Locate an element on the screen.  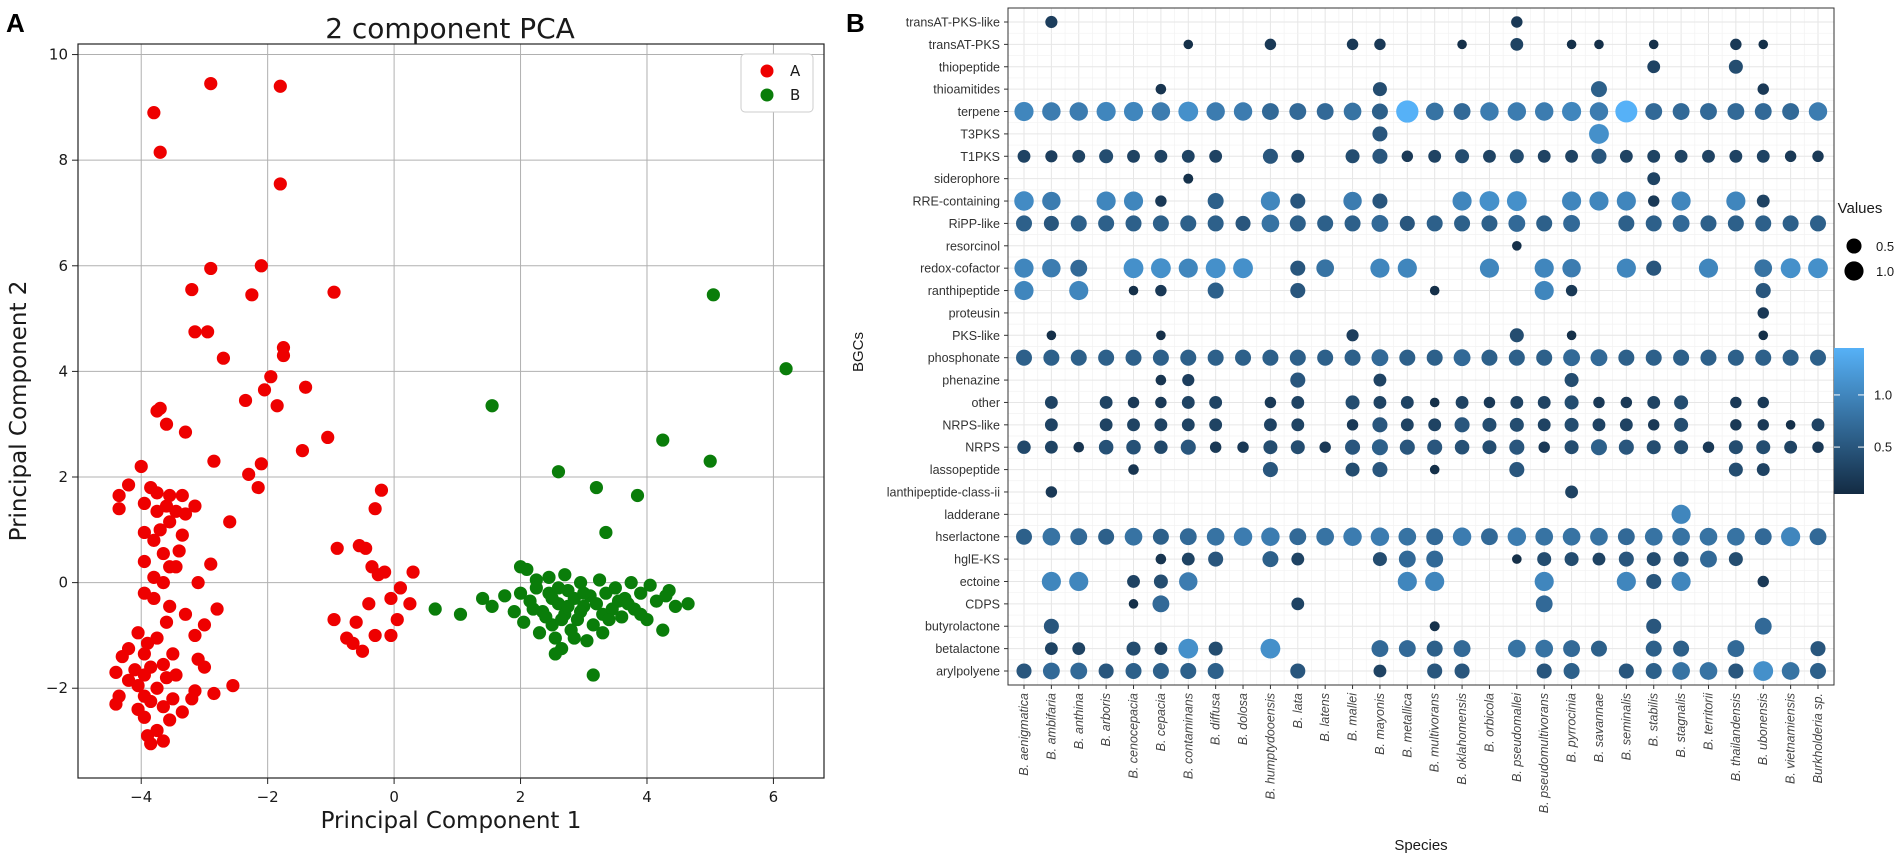
pca-x-tick-label: 4 is located at coordinates (647, 797).